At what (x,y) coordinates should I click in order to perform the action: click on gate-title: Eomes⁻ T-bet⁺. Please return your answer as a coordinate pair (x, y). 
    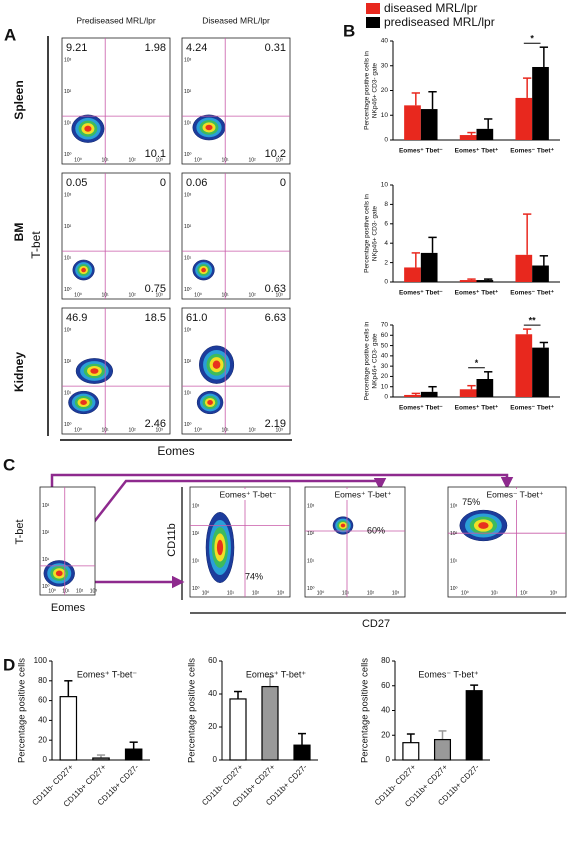
    Looking at the image, I should click on (515, 494).